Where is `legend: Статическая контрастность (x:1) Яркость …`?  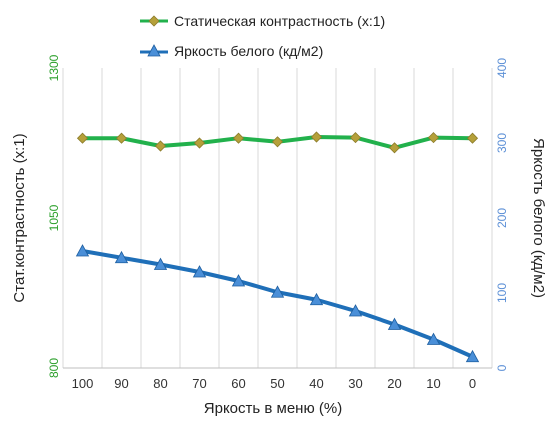 legend: Статическая контрастность (x:1) Яркость … is located at coordinates (262, 36).